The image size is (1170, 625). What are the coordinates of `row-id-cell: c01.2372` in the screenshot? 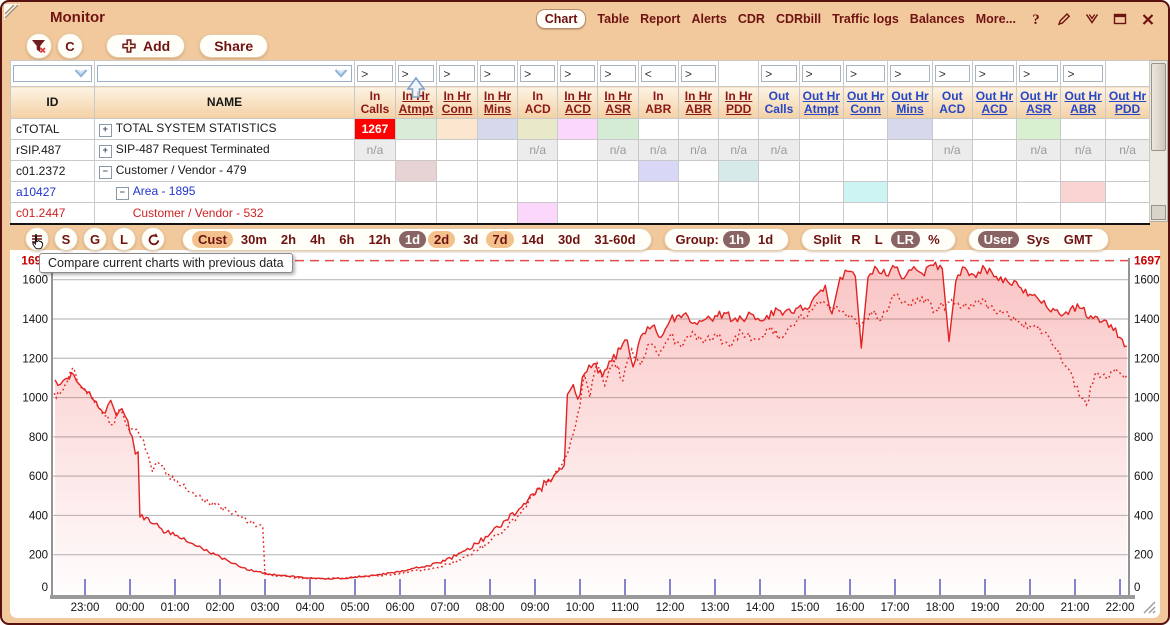 It's located at (52, 171).